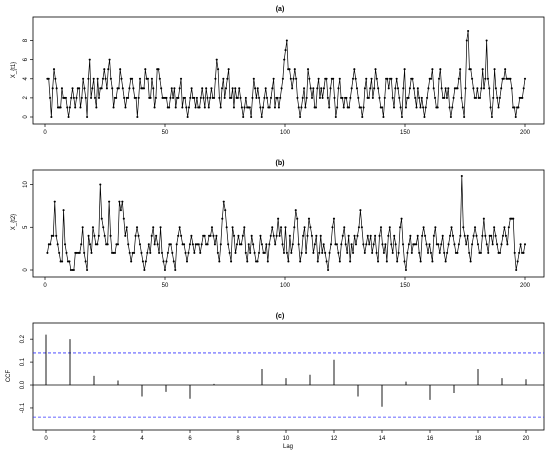  I want to click on x-tick-label: 8, so click(238, 439).